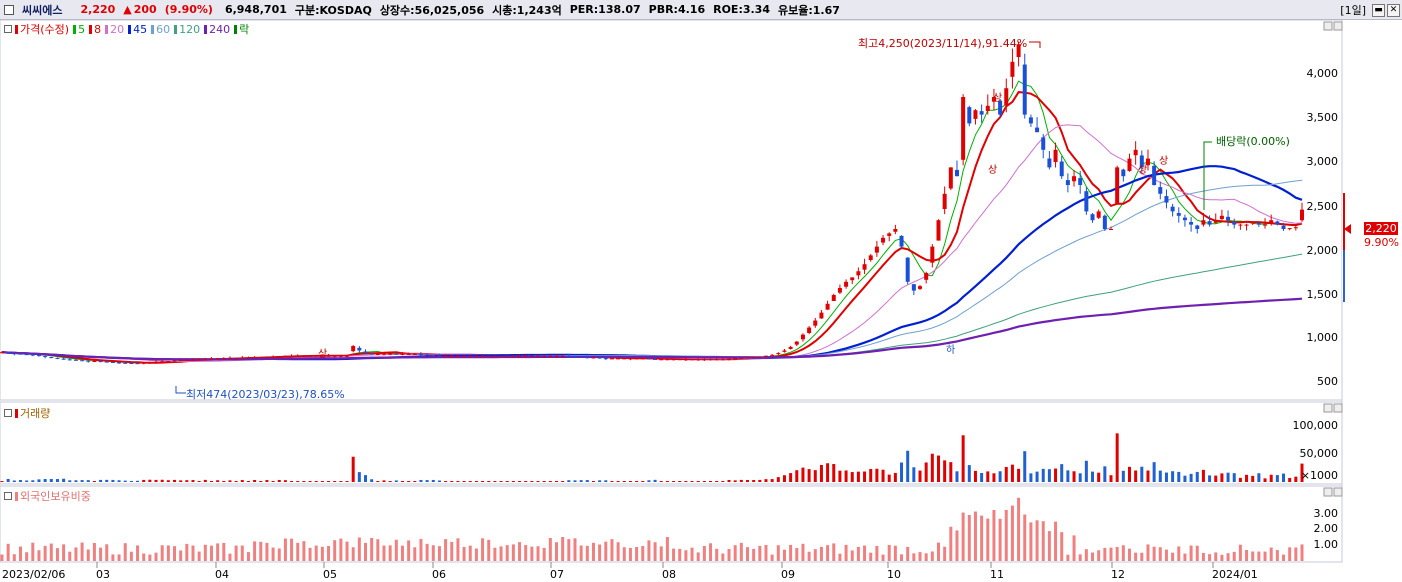 This screenshot has width=1402, height=582. I want to click on ma8-swatch, so click(91, 29).